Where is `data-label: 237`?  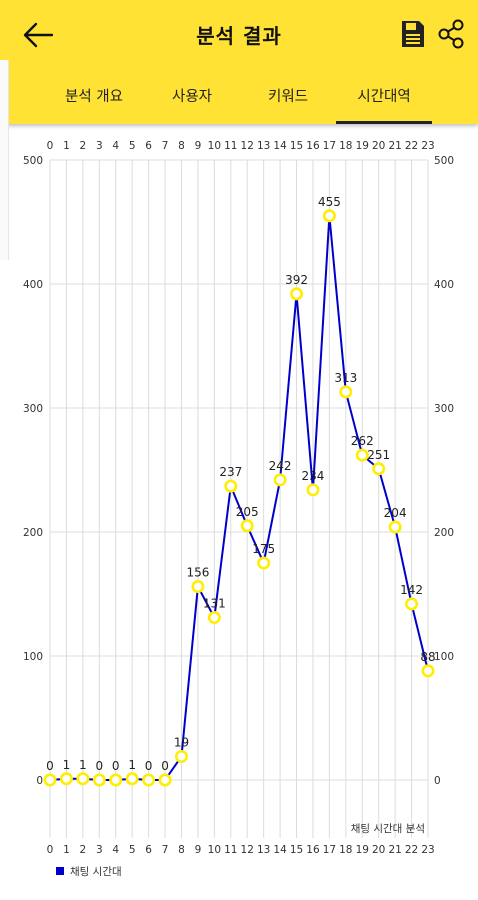
data-label: 237 is located at coordinates (230, 472).